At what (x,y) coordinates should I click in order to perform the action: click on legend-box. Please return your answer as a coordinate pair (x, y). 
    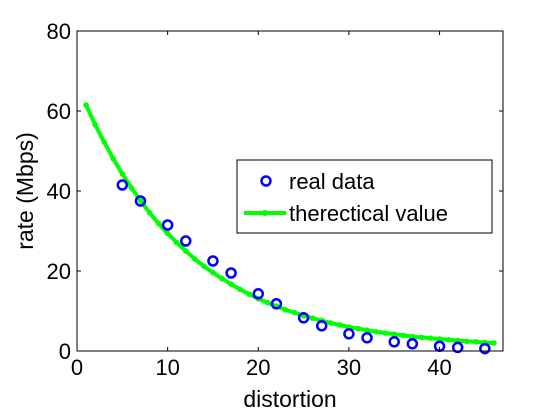
    Looking at the image, I should click on (364, 196).